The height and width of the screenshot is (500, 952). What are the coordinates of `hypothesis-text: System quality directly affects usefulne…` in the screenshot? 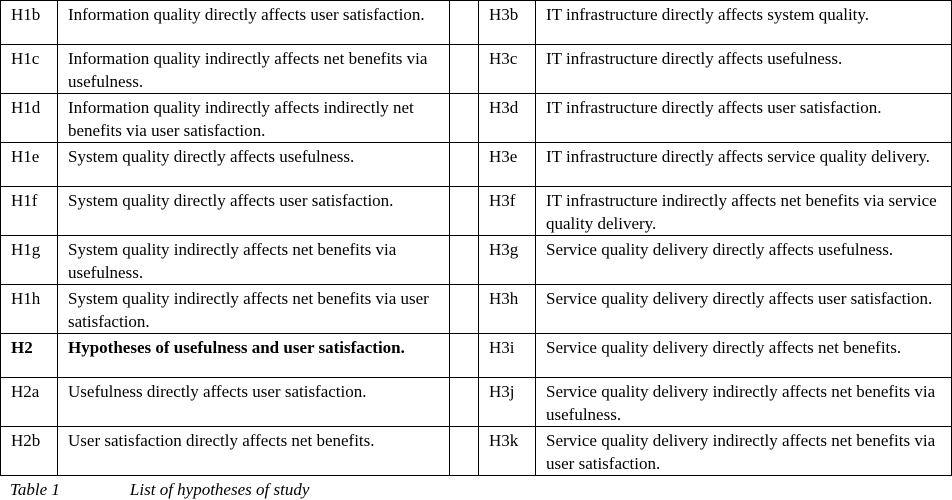 It's located at (253, 164).